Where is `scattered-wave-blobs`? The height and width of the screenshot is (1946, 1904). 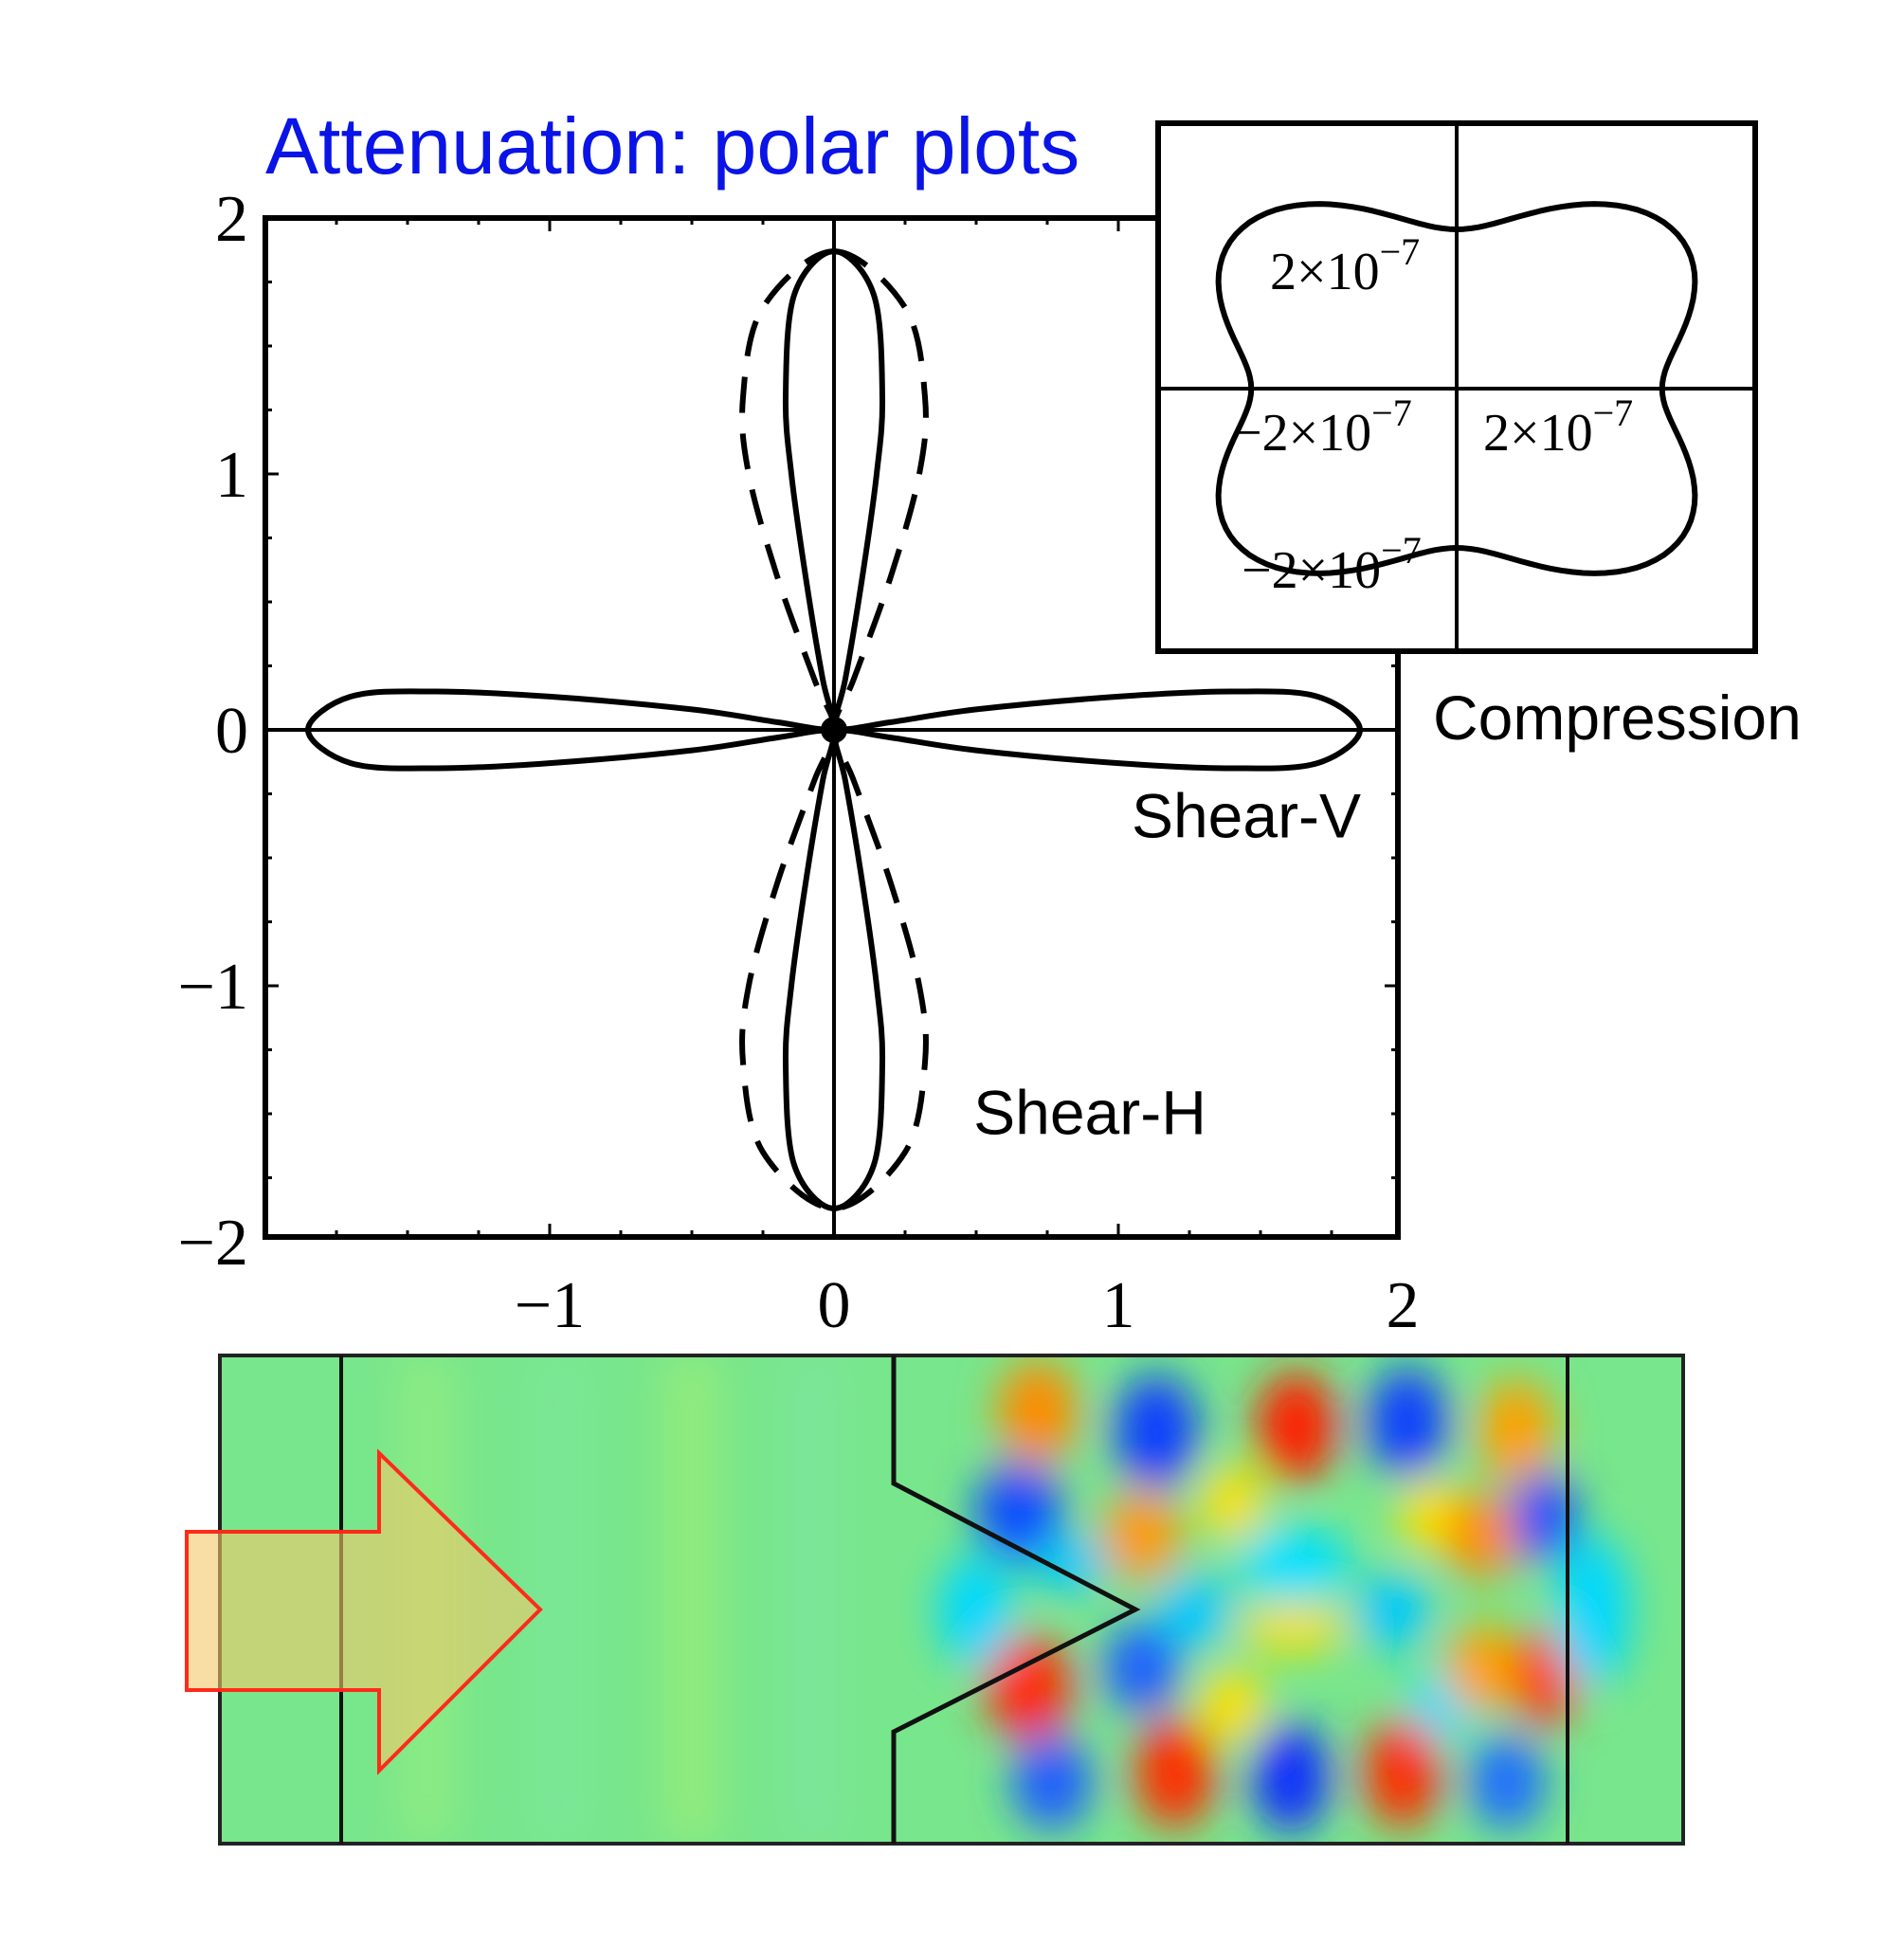 scattered-wave-blobs is located at coordinates (1284, 1596).